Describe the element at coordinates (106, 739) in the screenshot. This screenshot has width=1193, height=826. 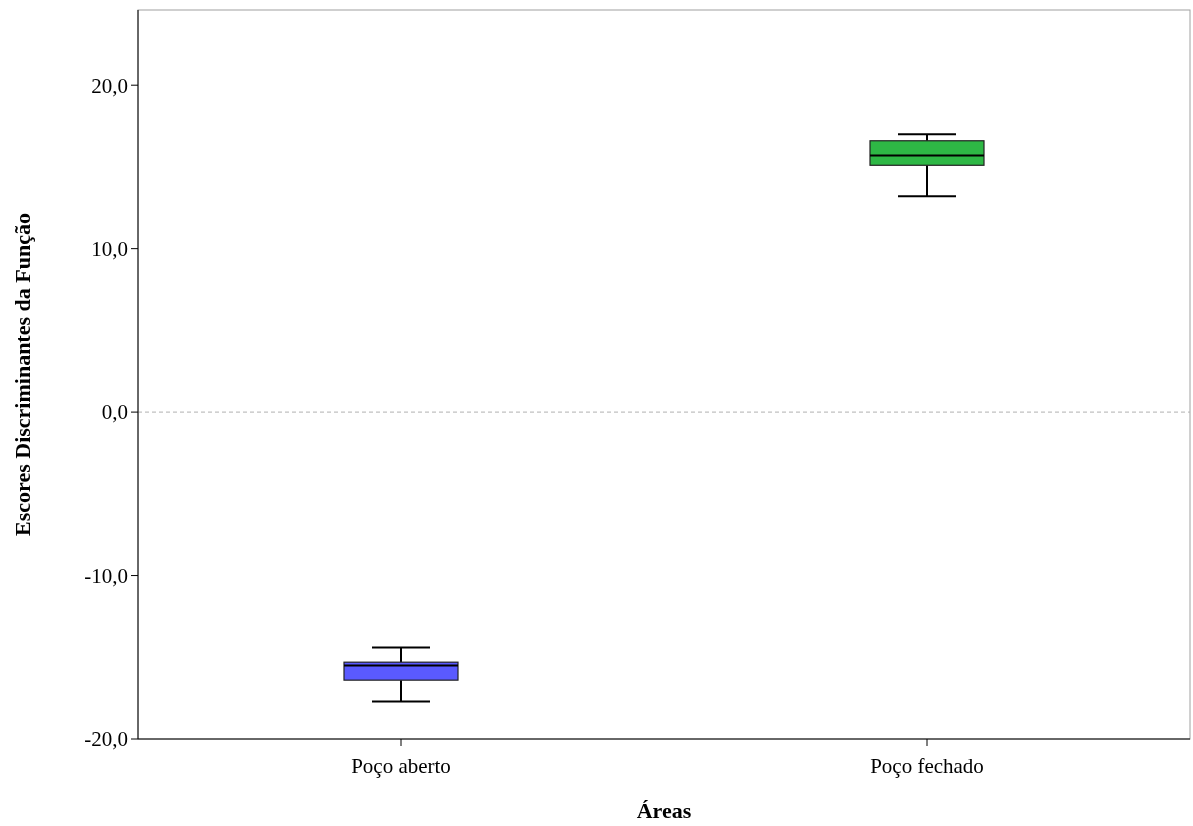
I see `y-tick-label: -20,0` at that location.